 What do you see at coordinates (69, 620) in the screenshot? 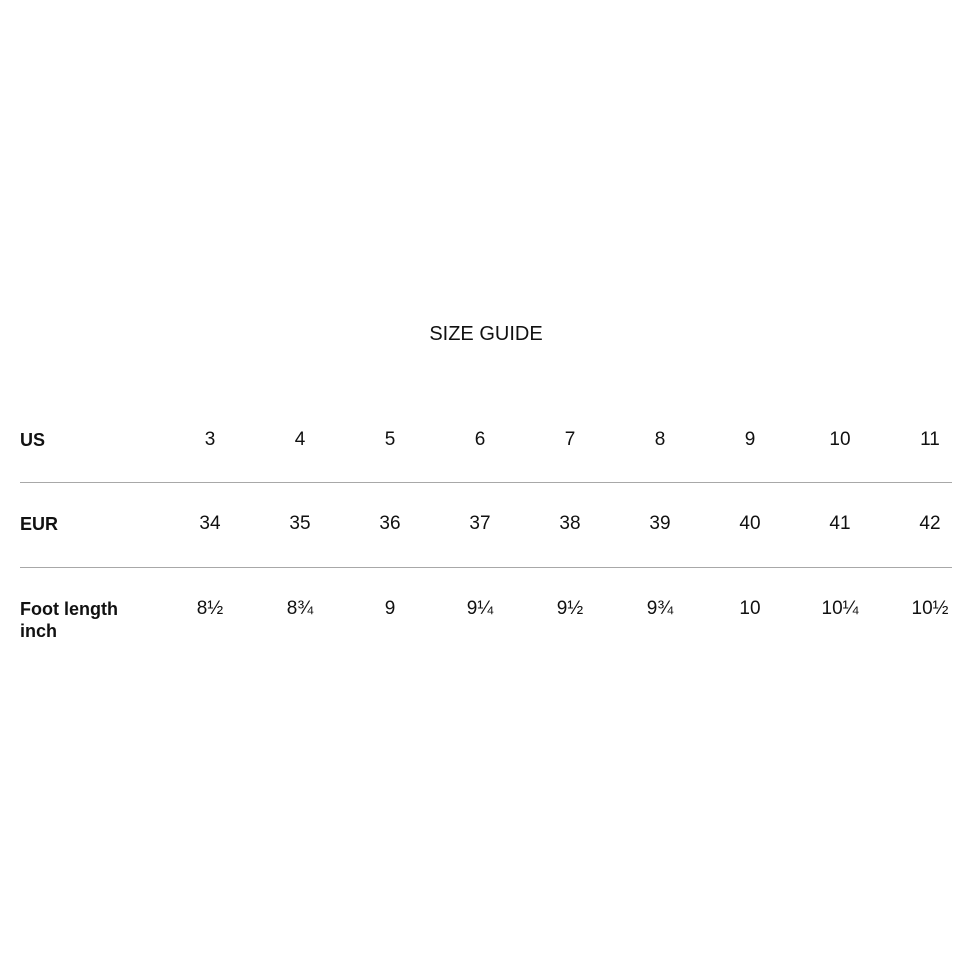
I see `row-label: Foot length inch` at bounding box center [69, 620].